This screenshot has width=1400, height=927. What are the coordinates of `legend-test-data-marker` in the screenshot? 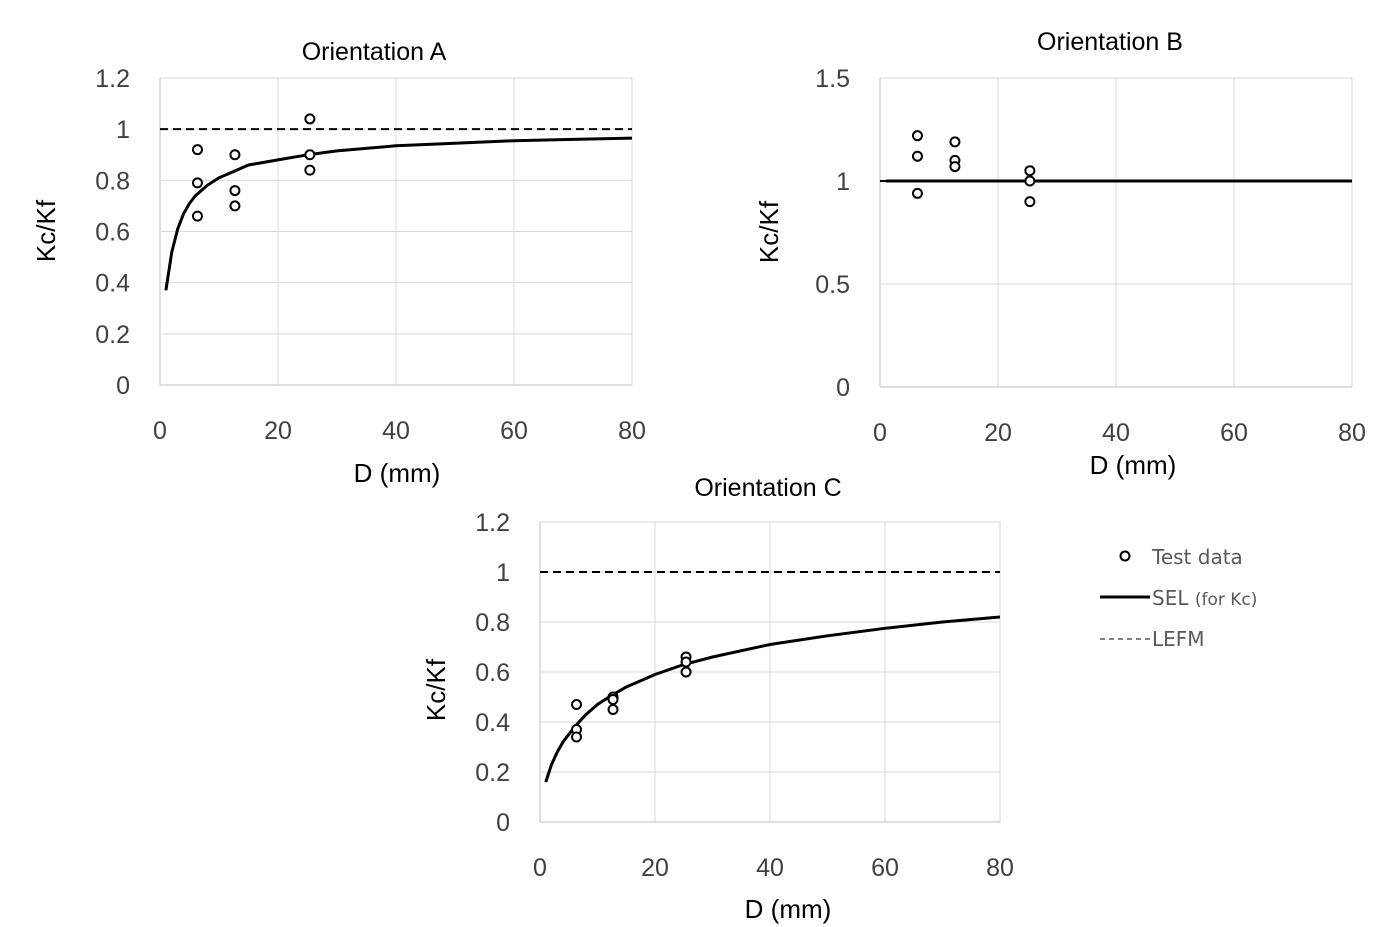 It's located at (1125, 556).